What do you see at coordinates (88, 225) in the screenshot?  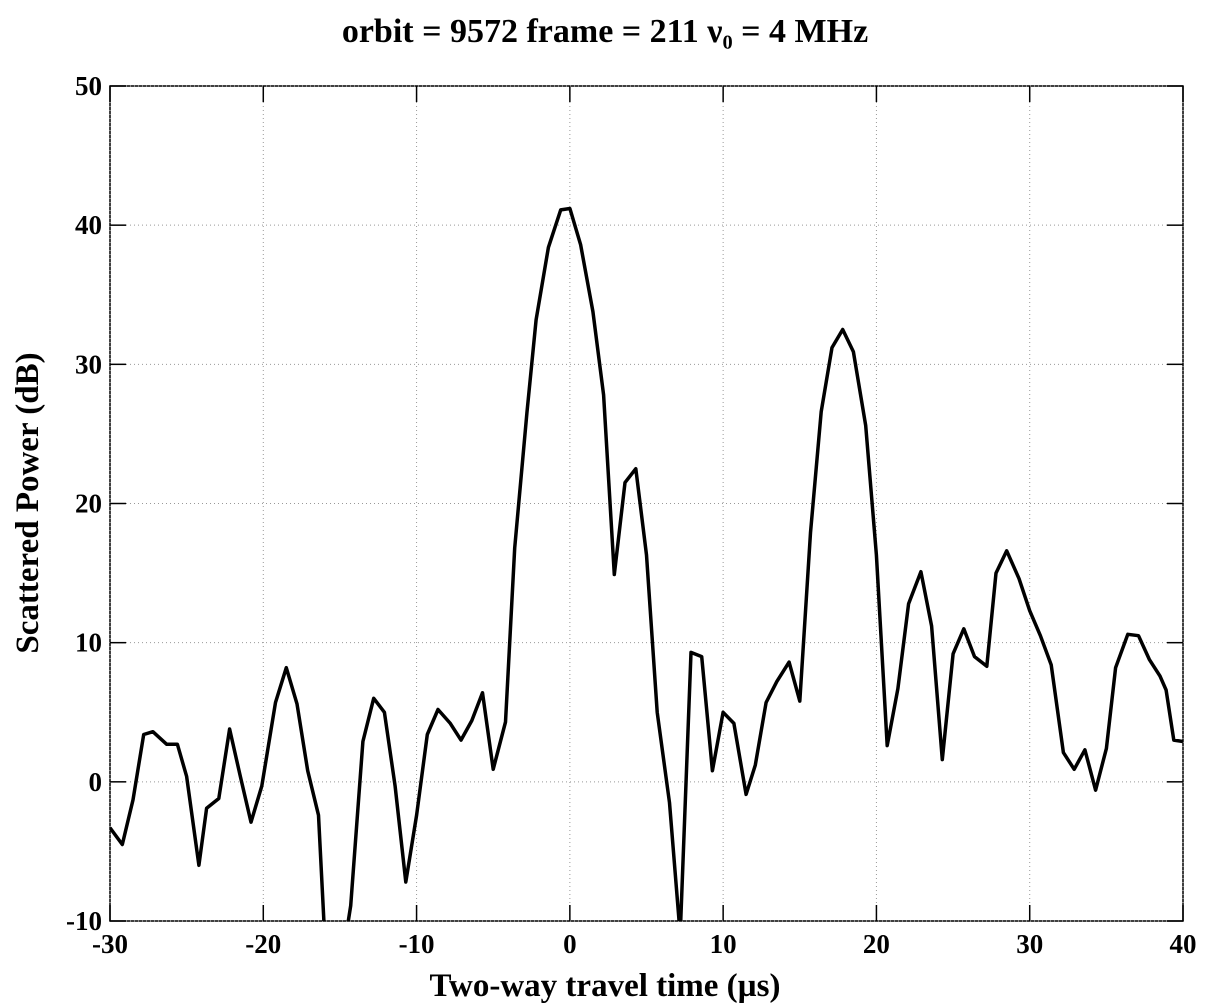 I see `y-tick-label: 40` at bounding box center [88, 225].